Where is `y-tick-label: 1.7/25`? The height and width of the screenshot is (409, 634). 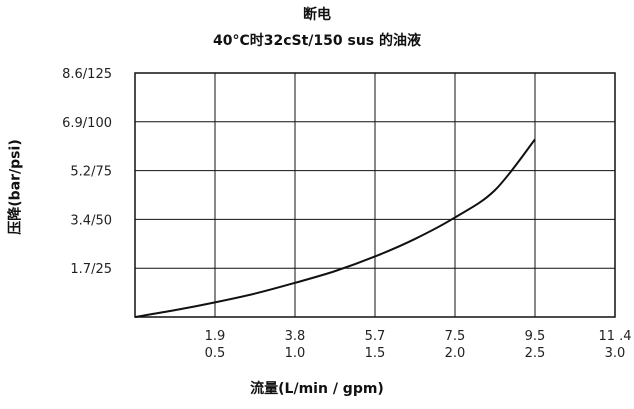 y-tick-label: 1.7/25 is located at coordinates (91, 269).